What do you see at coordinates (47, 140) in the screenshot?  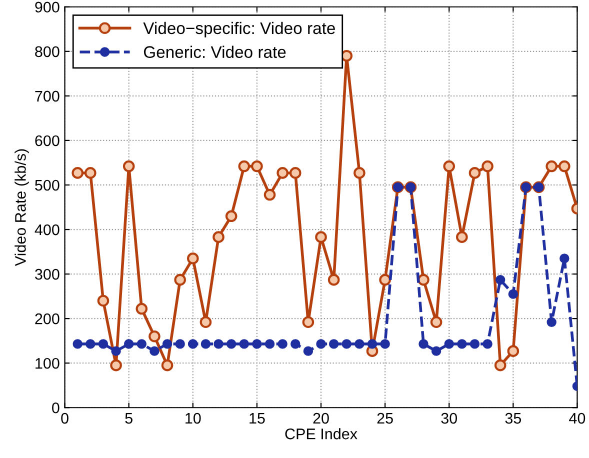 I see `y-tick-label: 600` at bounding box center [47, 140].